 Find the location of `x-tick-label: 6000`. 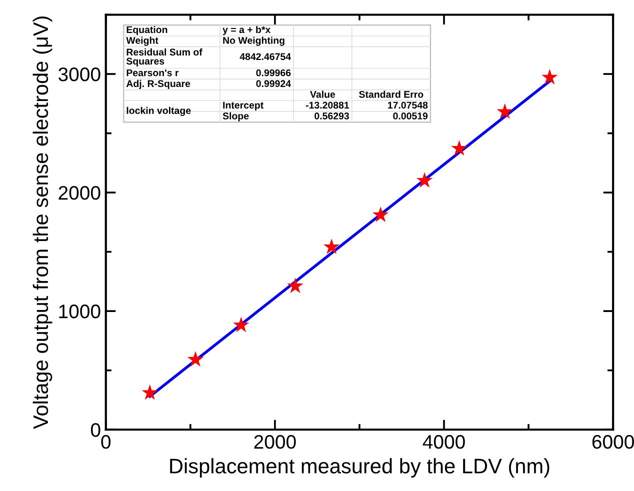

x-tick-label: 6000 is located at coordinates (613, 442).